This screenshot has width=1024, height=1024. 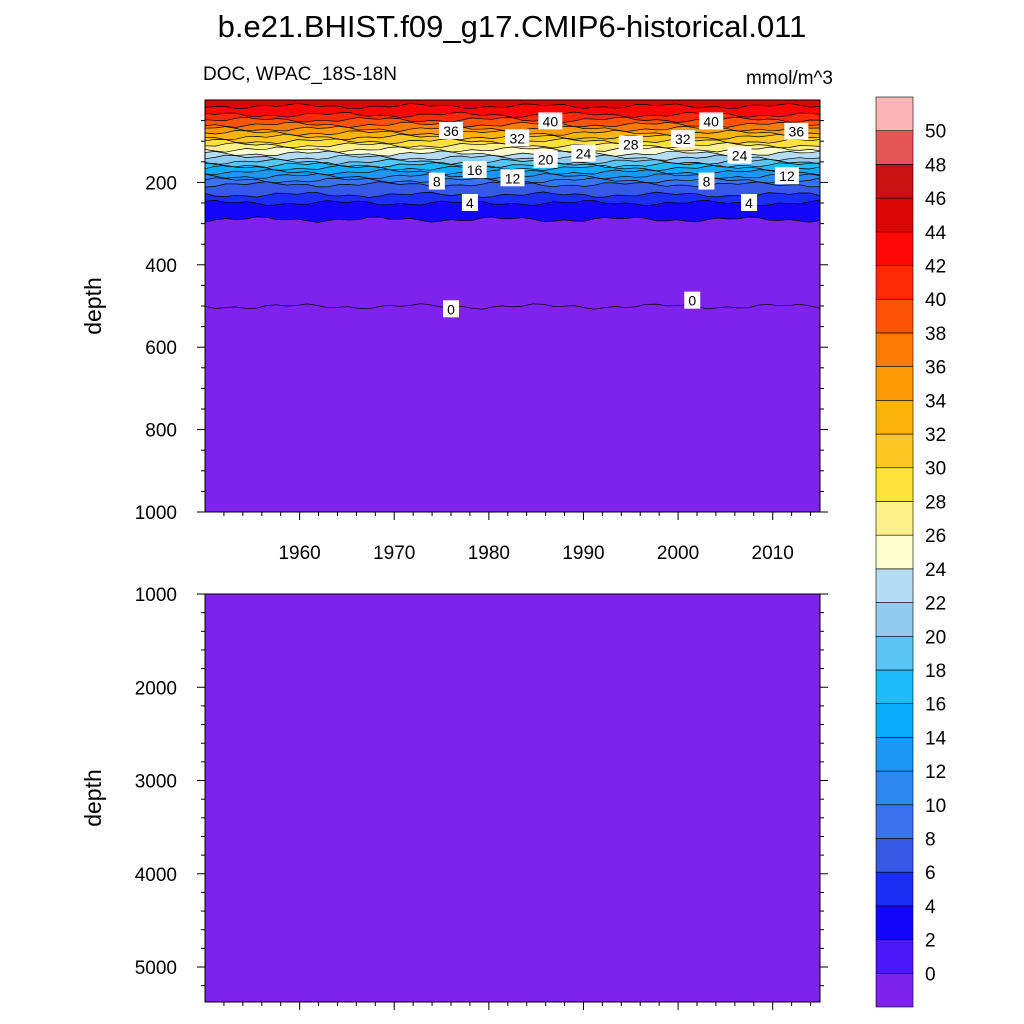 I want to click on x-tick-label: 1960, so click(x=299, y=553).